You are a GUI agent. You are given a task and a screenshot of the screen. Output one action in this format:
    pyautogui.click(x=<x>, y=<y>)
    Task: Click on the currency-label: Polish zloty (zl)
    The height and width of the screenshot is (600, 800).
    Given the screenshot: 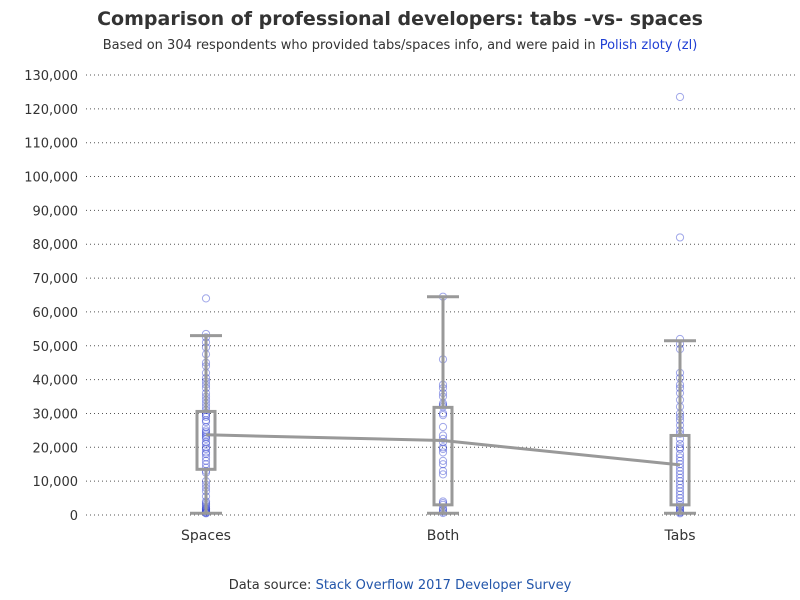 What is the action you would take?
    pyautogui.click(x=648, y=45)
    